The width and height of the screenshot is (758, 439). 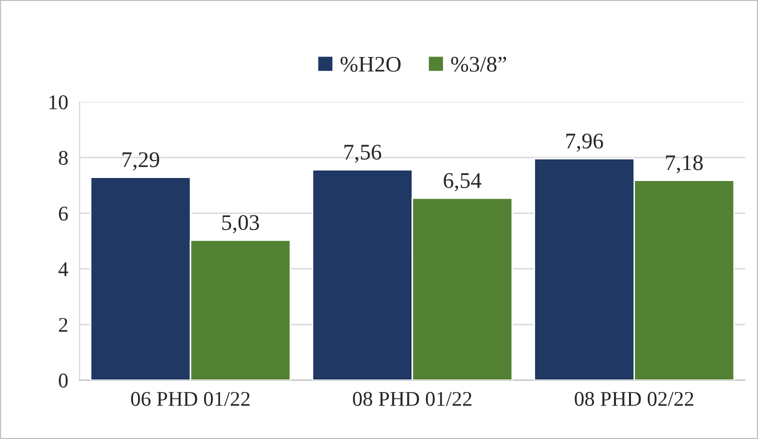 I want to click on data-label: 7,18, so click(x=684, y=164).